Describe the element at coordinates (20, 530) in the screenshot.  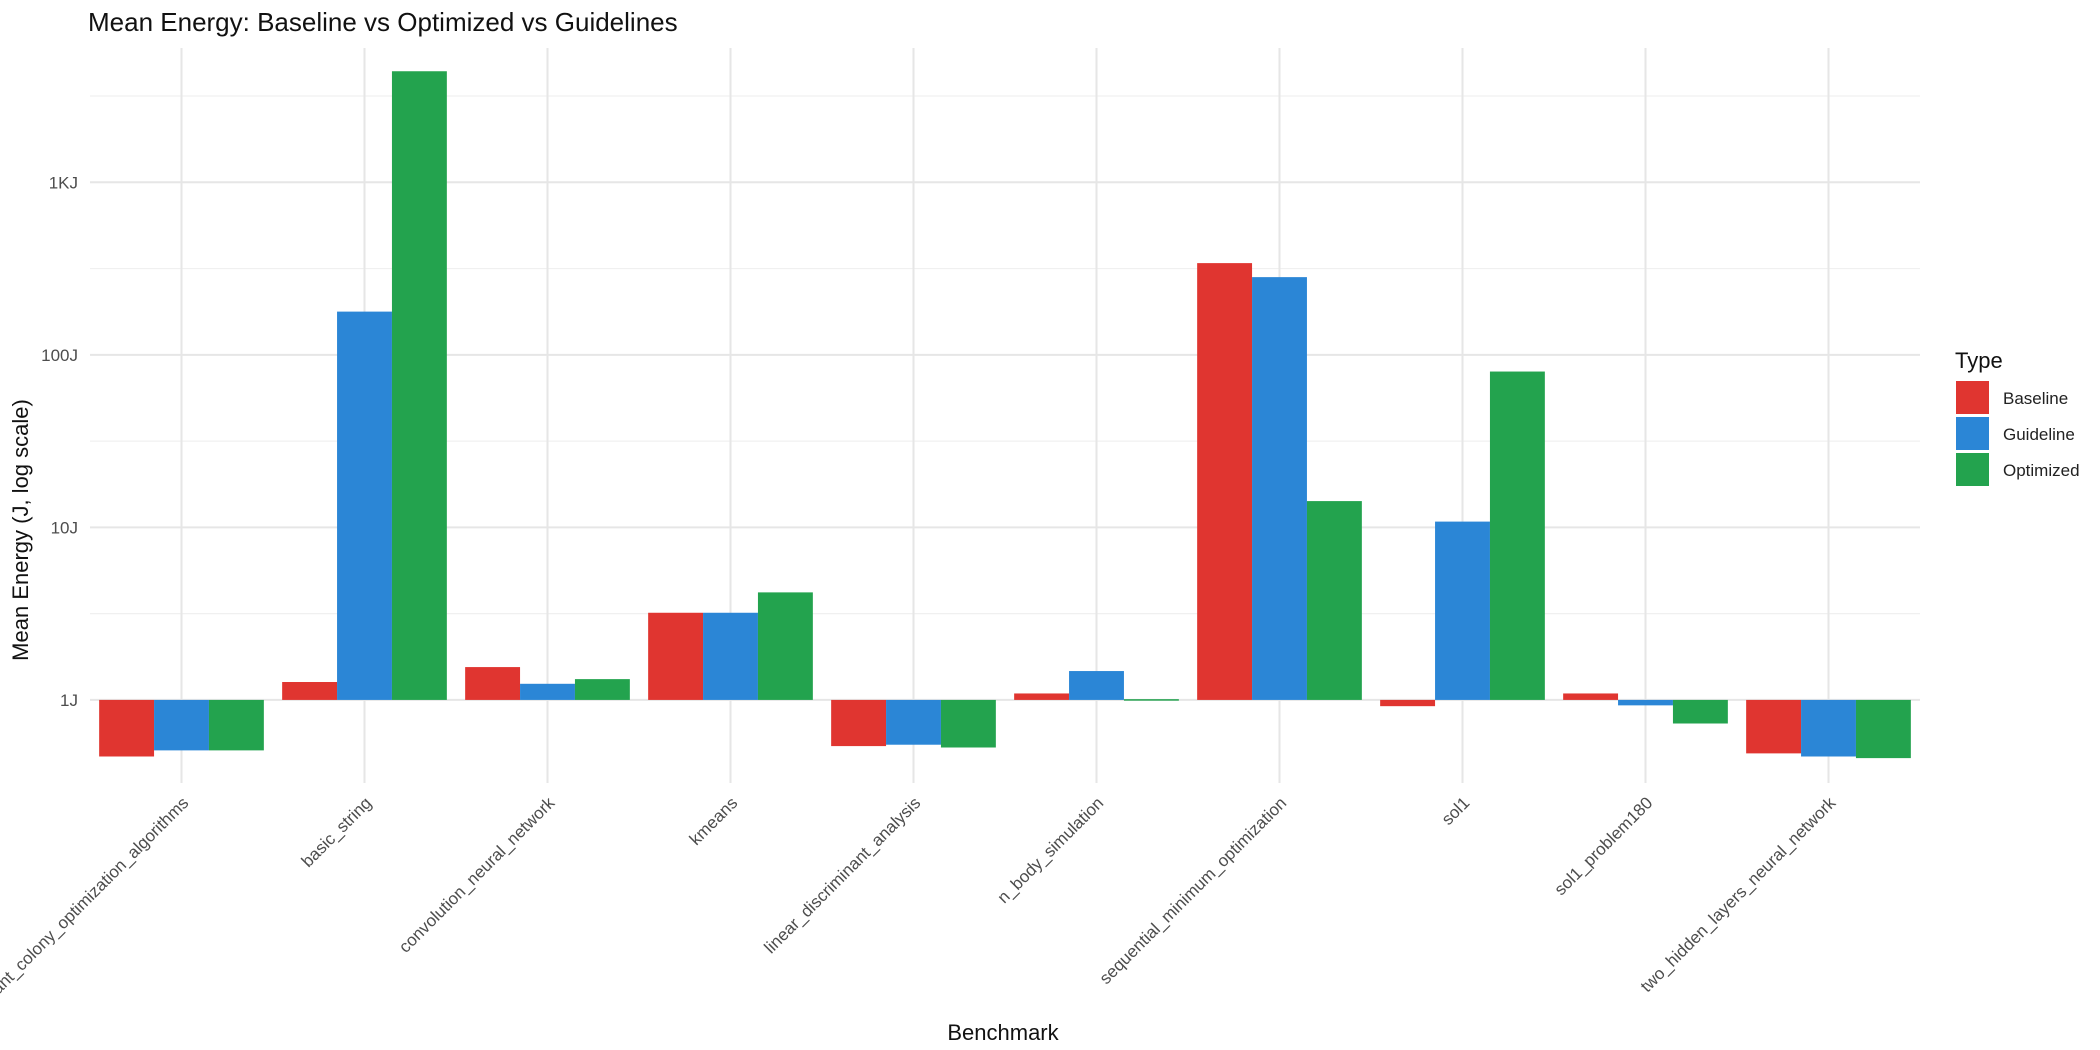
I see `y-axis-title: Mean Energy (J, log scale)` at that location.